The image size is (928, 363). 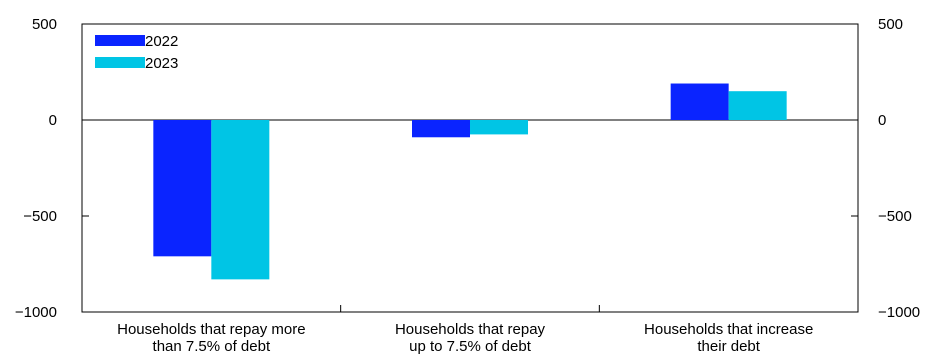 What do you see at coordinates (470, 329) in the screenshot?
I see `x-tick-label-line: Households that repay` at bounding box center [470, 329].